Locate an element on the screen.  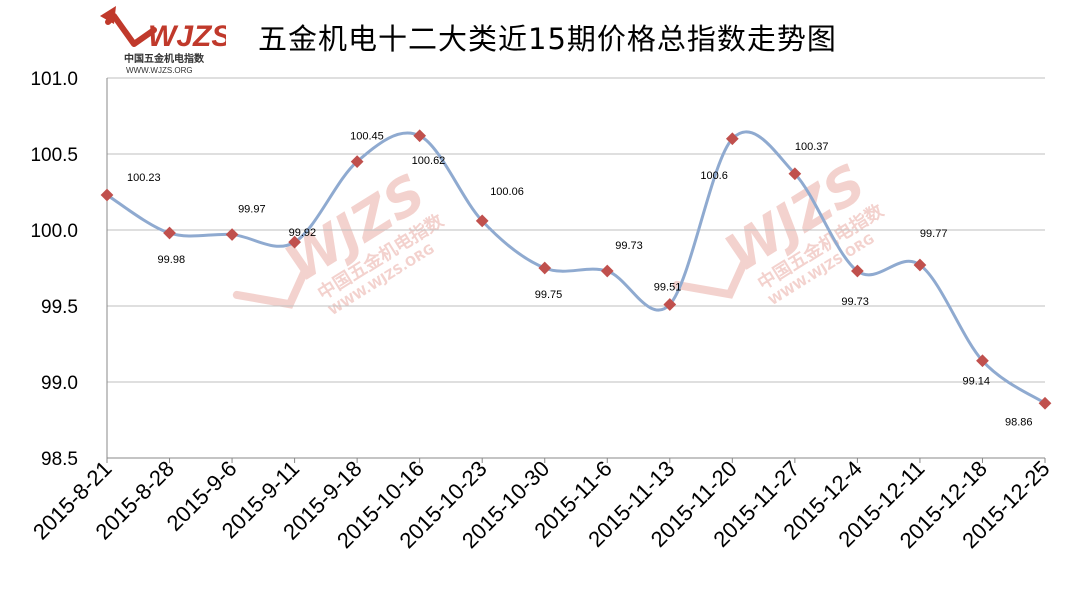
y-tick-label: 98.5 is located at coordinates (59, 459).